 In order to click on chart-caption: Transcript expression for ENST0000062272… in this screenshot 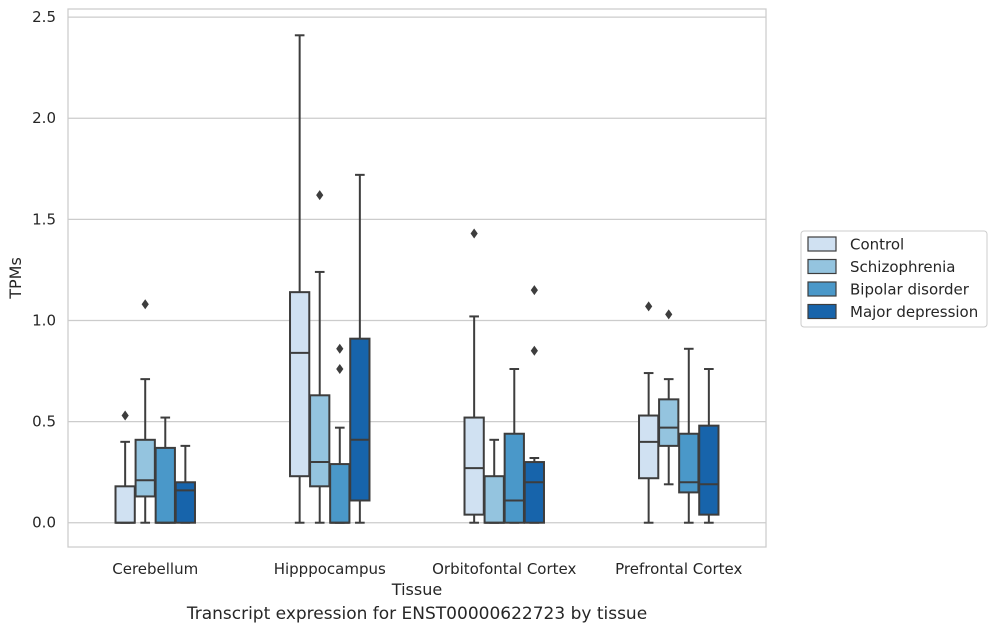, I will do `click(417, 614)`.